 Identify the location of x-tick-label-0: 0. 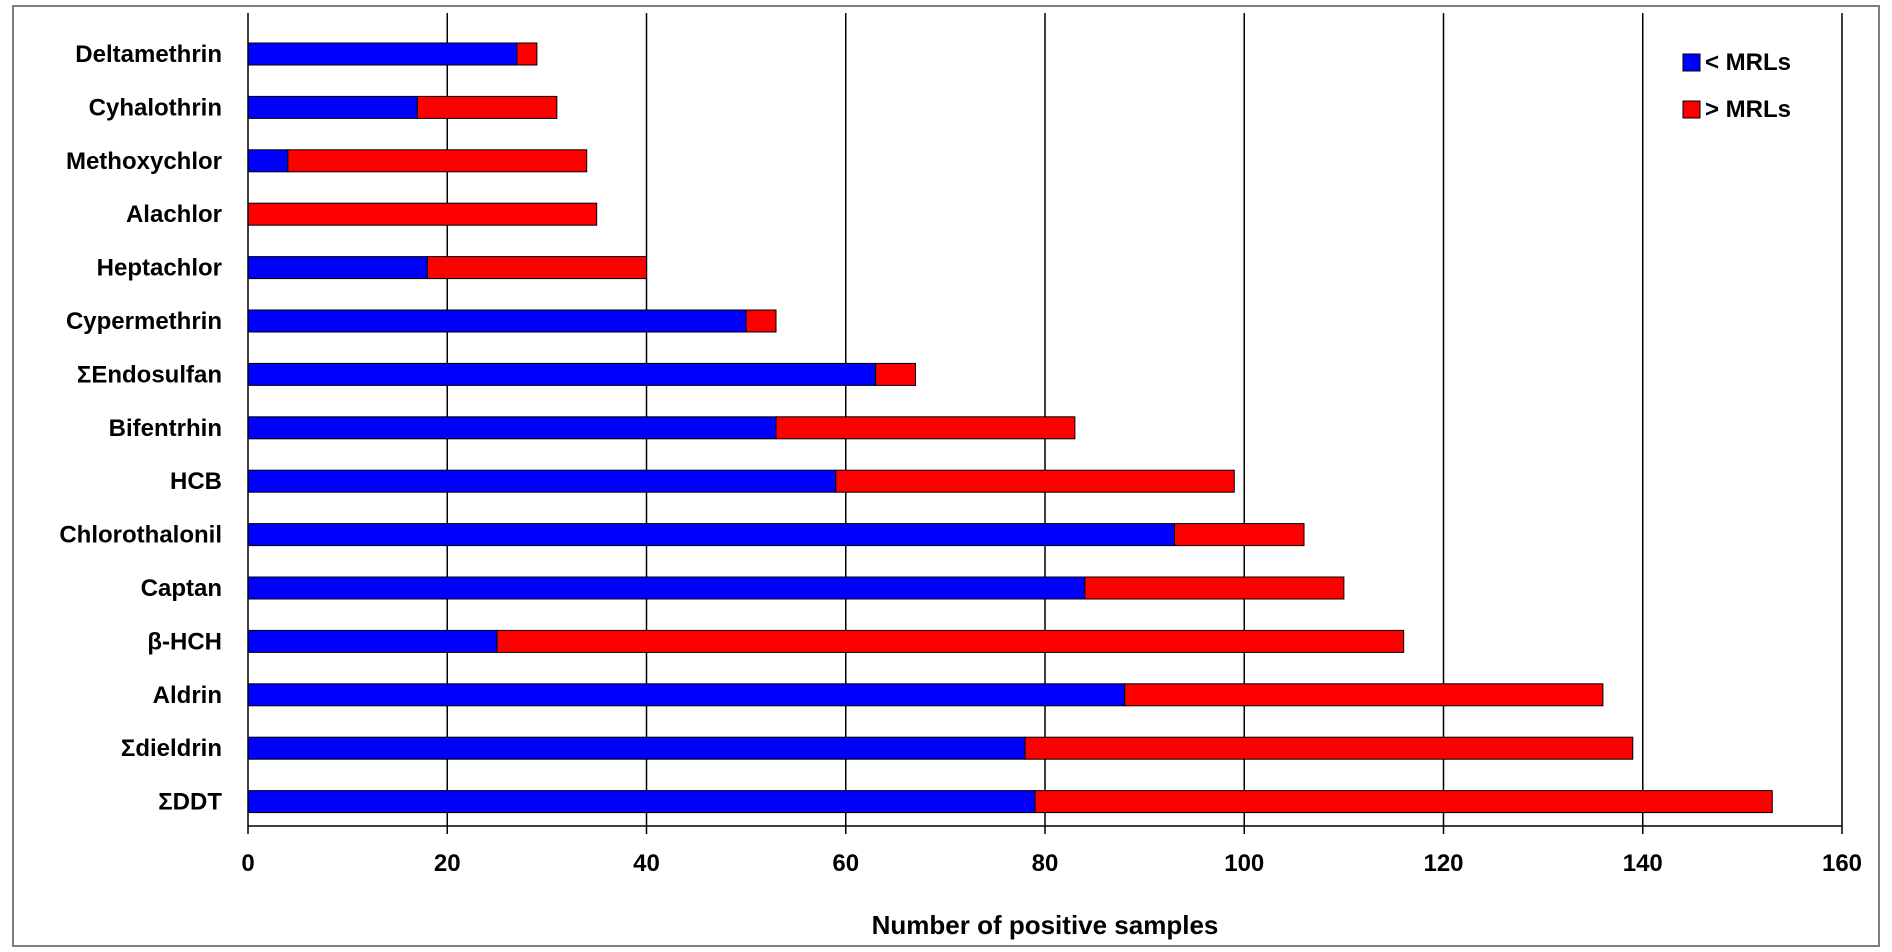
(247, 863).